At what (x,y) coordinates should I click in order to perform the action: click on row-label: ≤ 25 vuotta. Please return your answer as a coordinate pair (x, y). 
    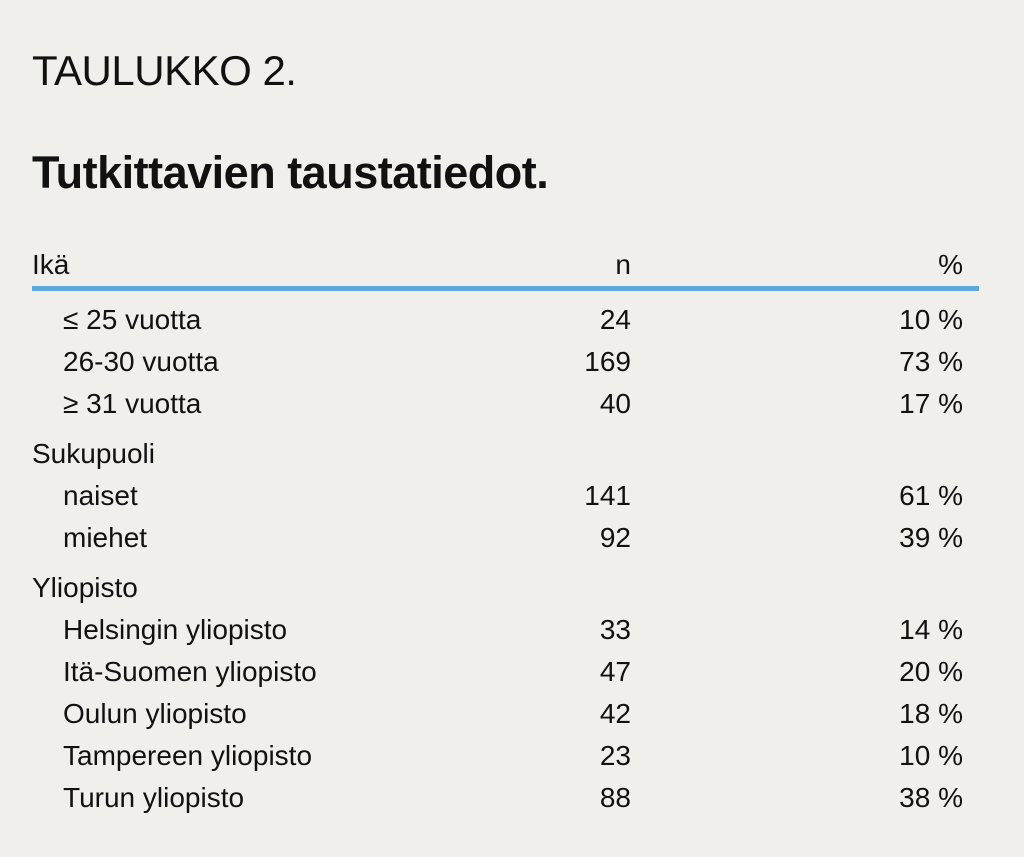
    Looking at the image, I should click on (132, 319).